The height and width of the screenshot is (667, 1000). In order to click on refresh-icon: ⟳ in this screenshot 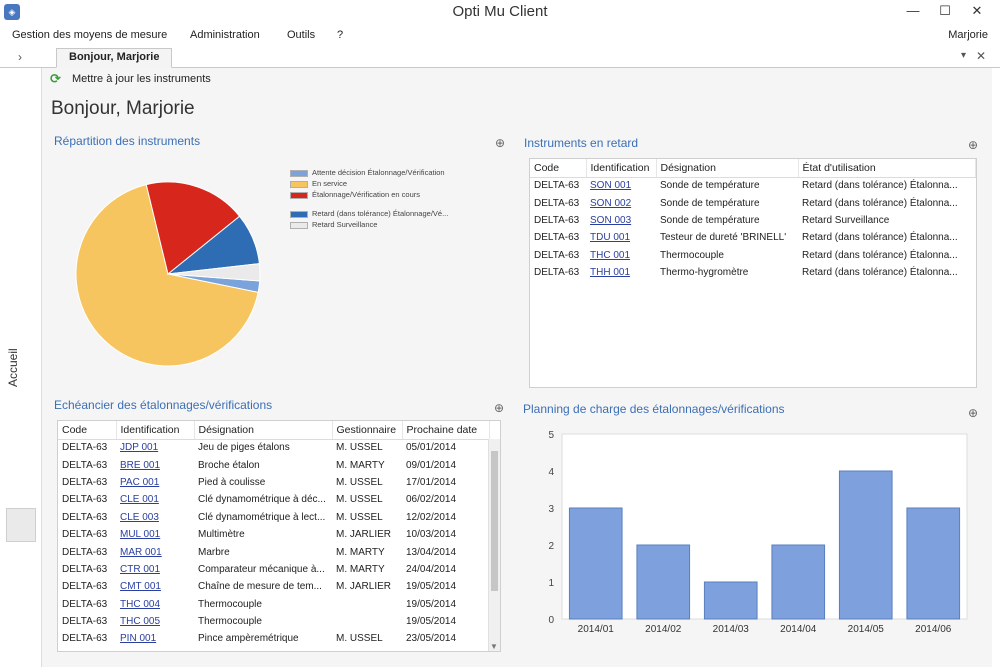, I will do `click(55, 78)`.